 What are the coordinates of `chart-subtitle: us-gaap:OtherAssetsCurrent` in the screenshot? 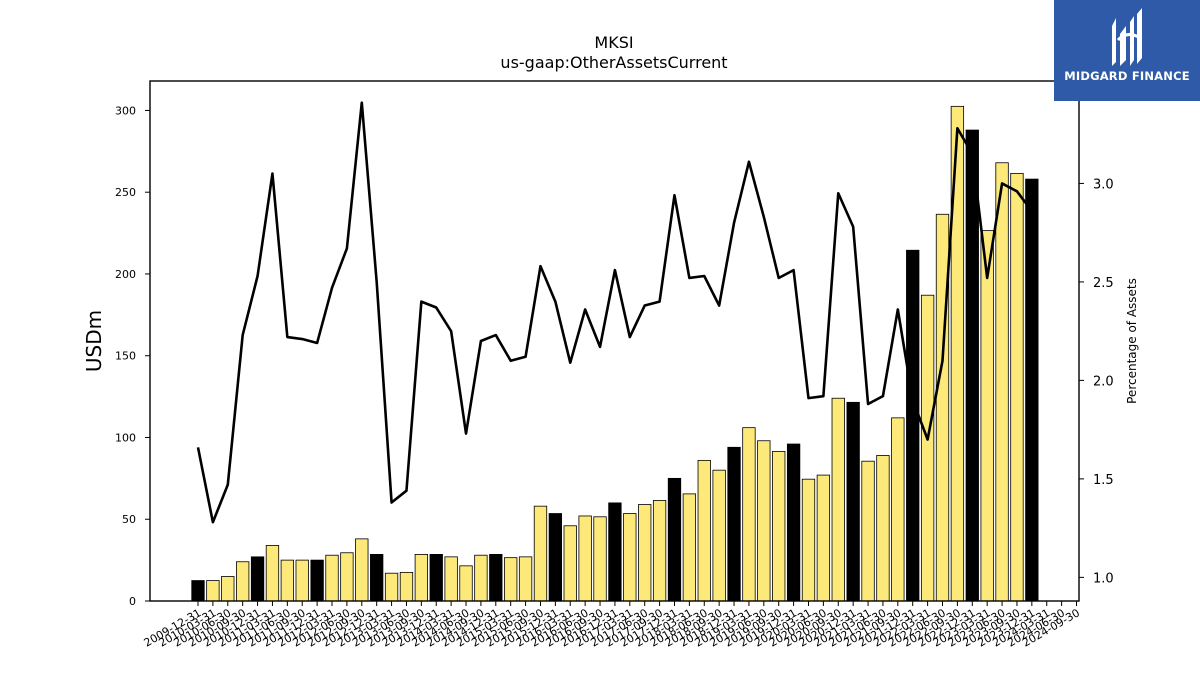 It's located at (613, 62).